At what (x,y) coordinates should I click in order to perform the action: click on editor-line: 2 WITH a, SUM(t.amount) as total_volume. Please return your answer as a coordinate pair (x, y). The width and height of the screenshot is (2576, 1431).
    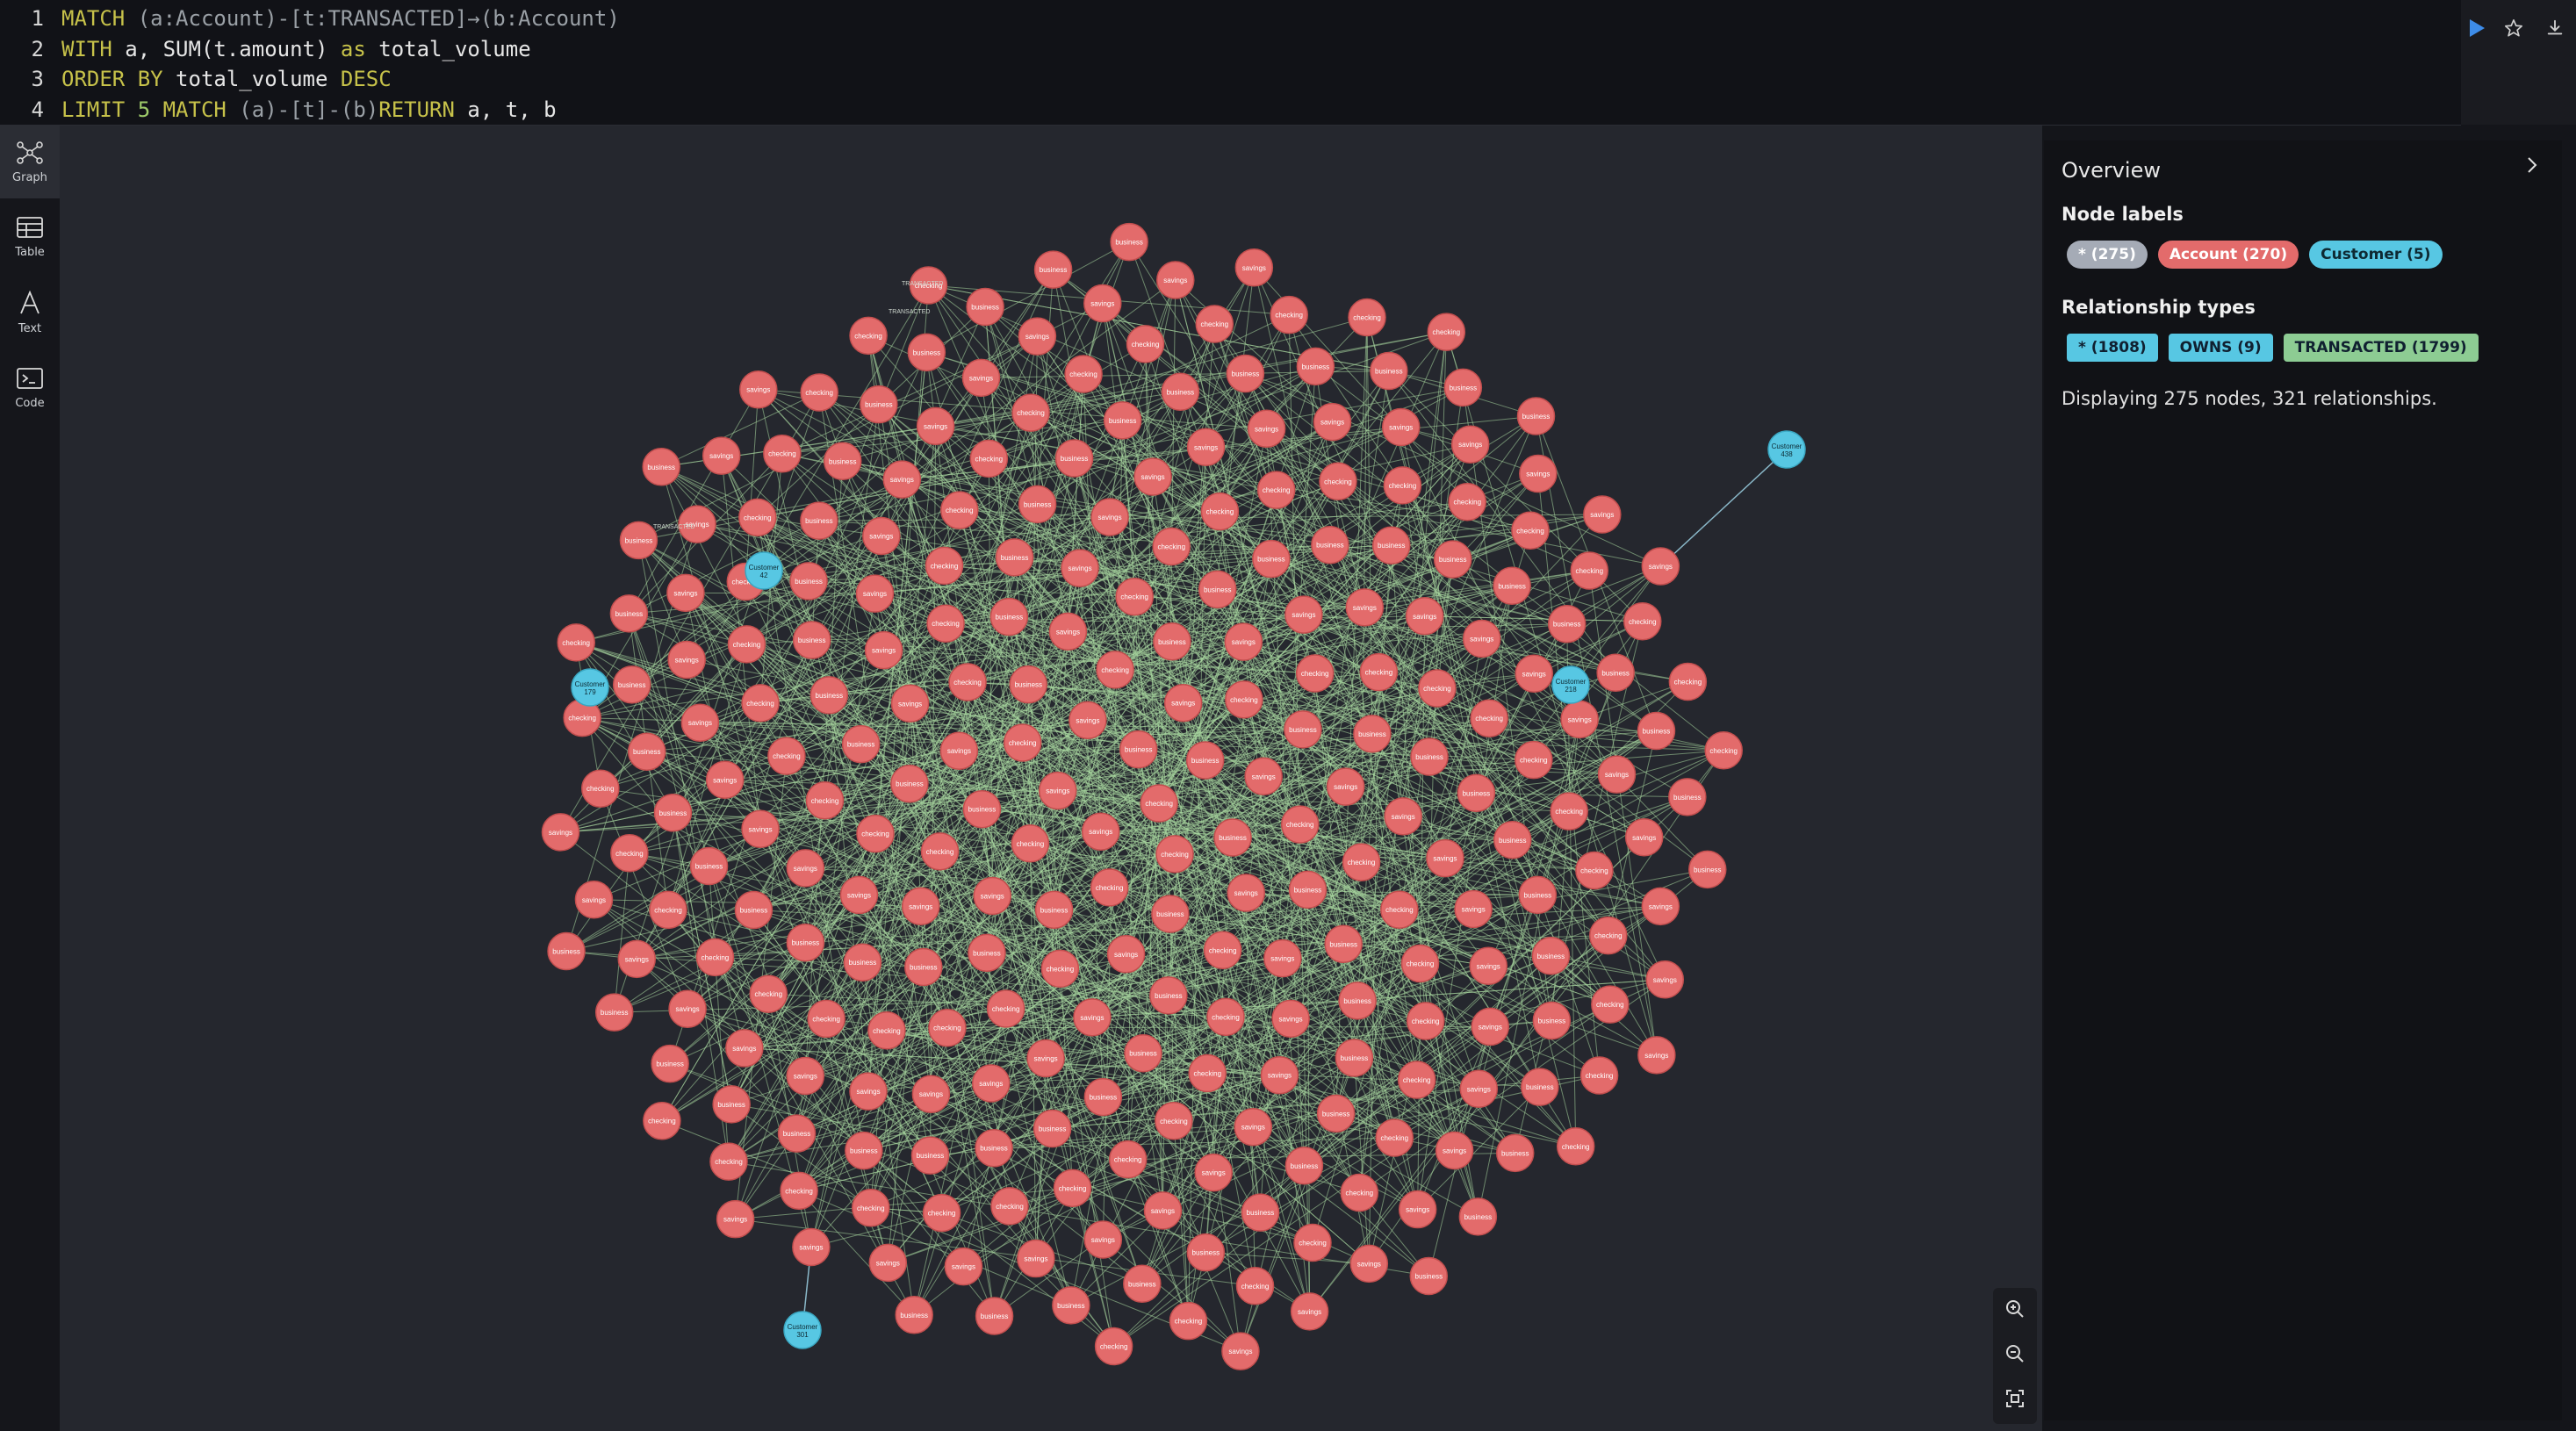
    Looking at the image, I should click on (265, 49).